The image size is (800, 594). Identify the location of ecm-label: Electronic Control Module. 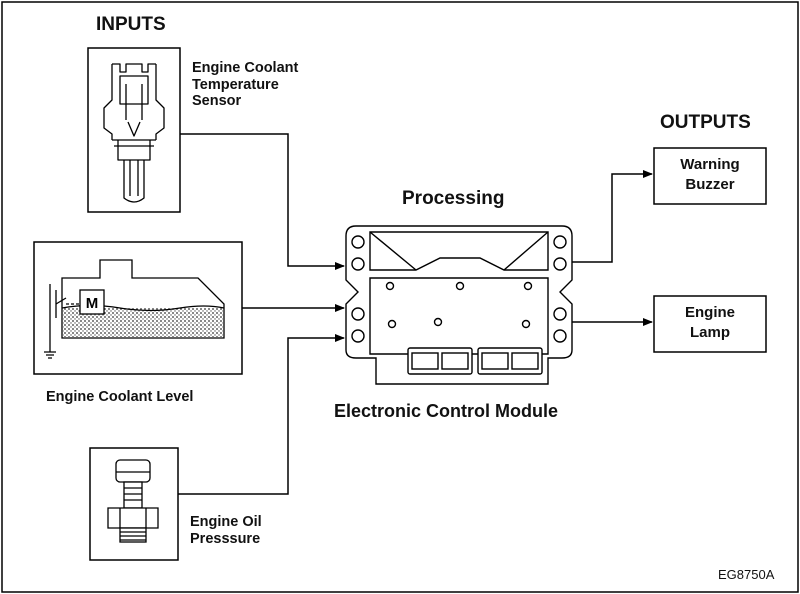
(446, 411).